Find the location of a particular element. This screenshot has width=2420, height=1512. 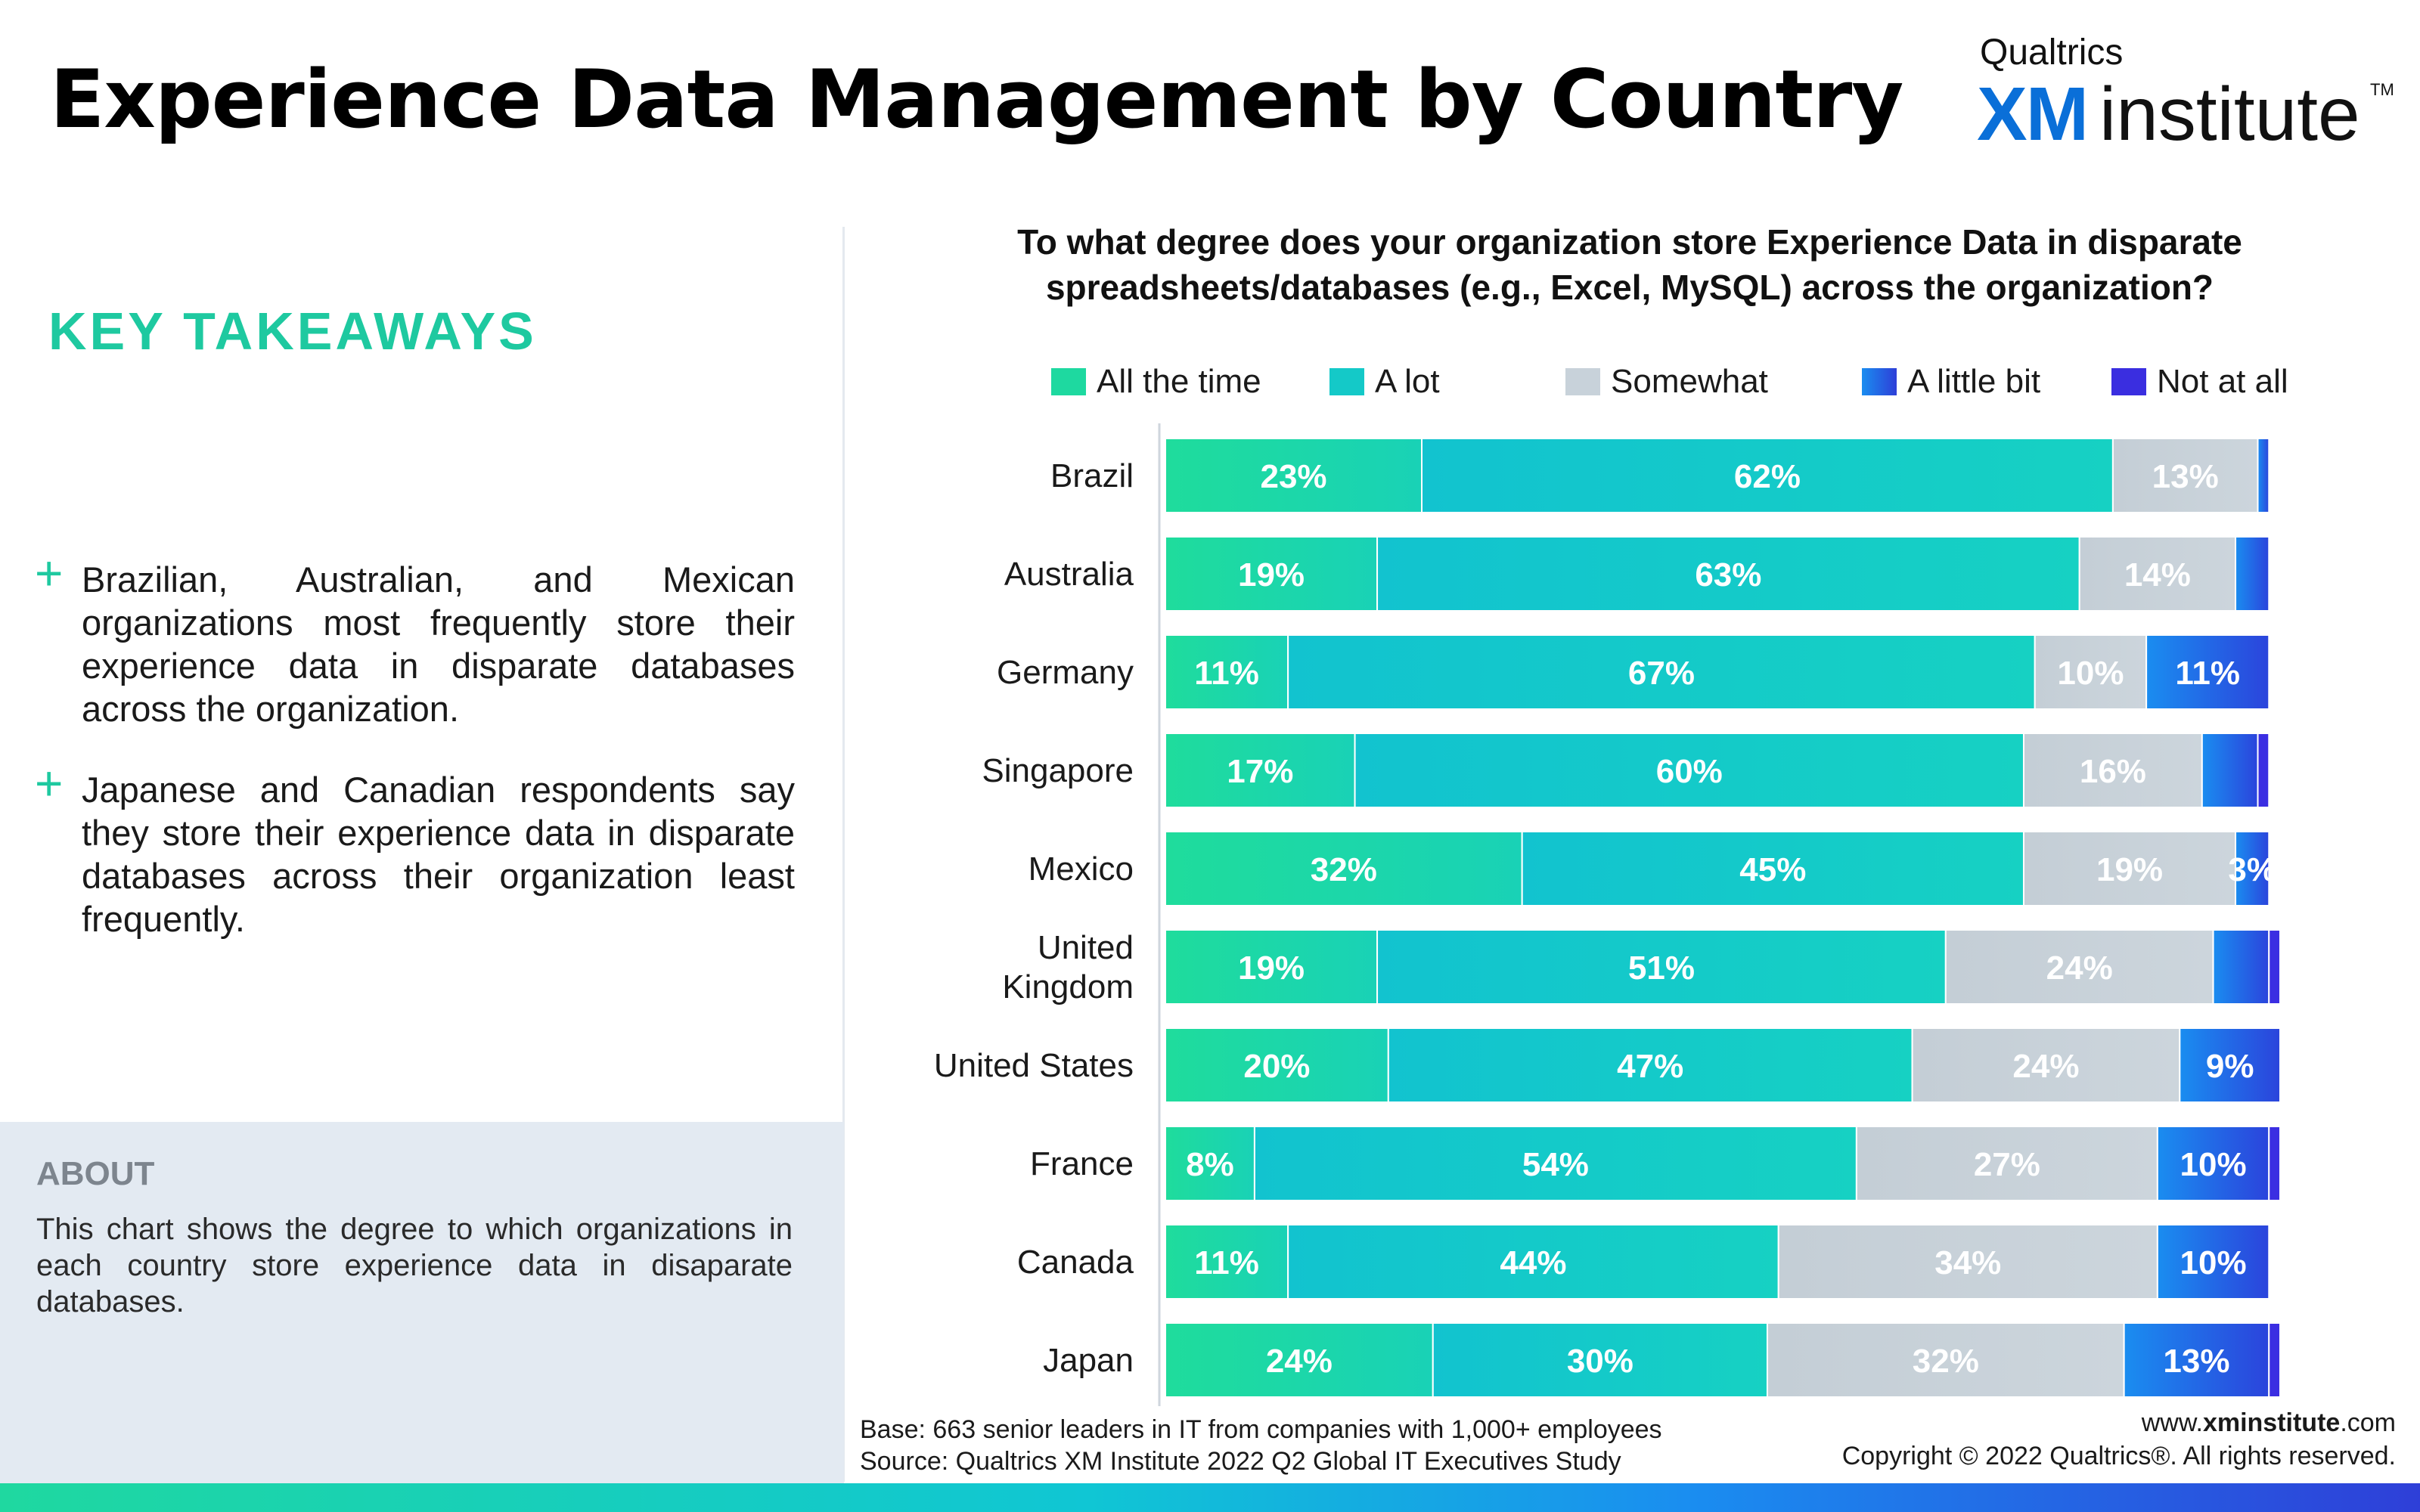

data-label: 47% is located at coordinates (1650, 1066).